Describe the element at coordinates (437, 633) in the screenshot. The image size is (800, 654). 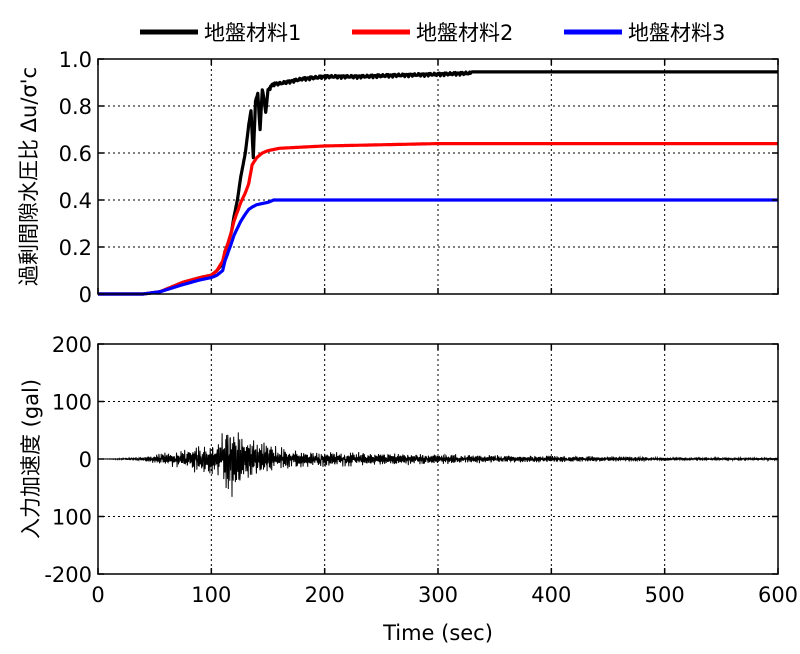
I see `x-axis-title: Time (sec)` at that location.